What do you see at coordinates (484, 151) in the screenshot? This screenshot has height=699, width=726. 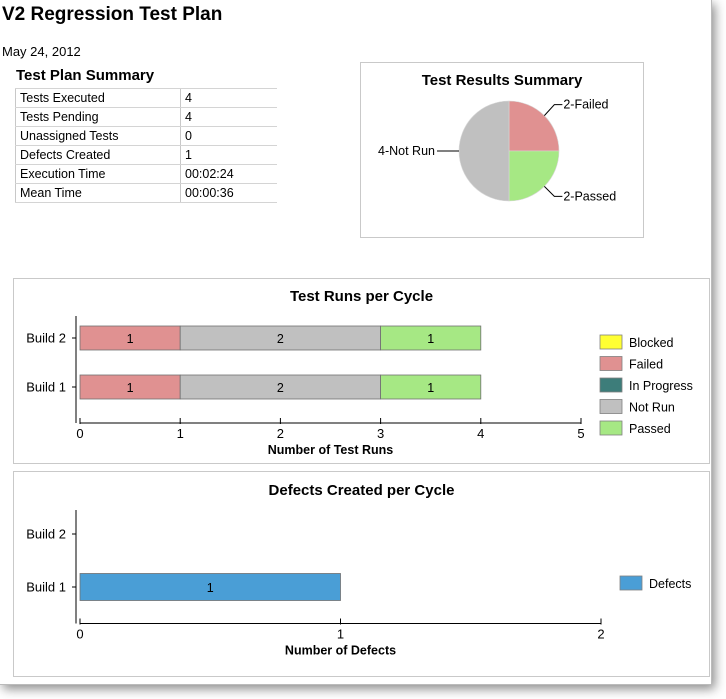 I see `pie-slice-not-run` at bounding box center [484, 151].